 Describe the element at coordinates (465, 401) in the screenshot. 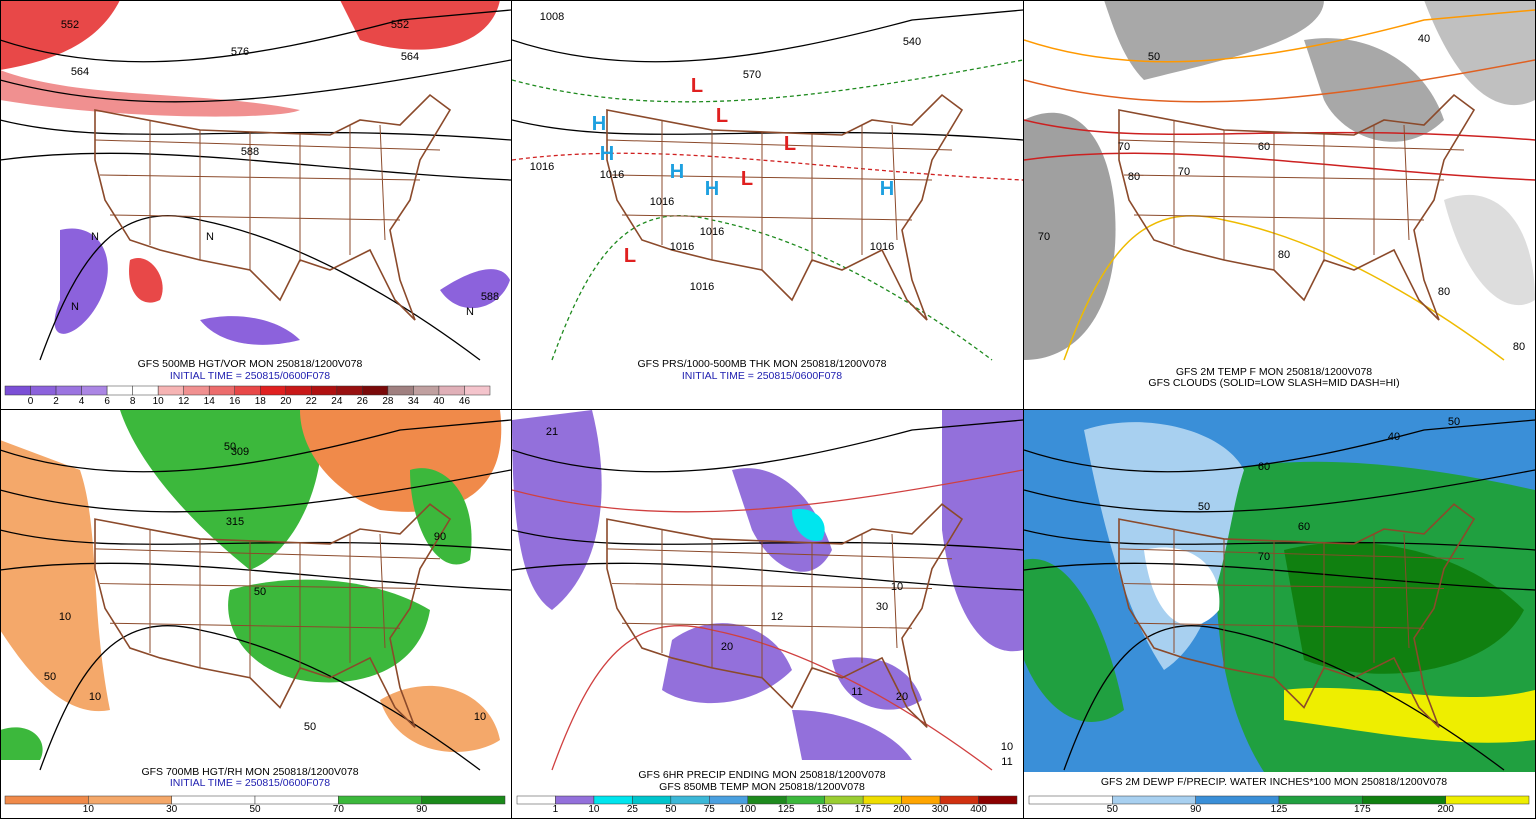

I see `colorbar-label: 46` at that location.